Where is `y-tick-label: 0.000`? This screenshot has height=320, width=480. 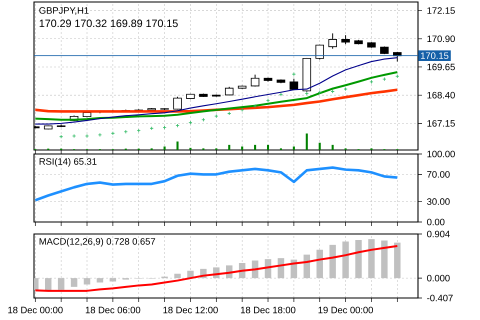
y-tick-label: 0.000 is located at coordinates (438, 278).